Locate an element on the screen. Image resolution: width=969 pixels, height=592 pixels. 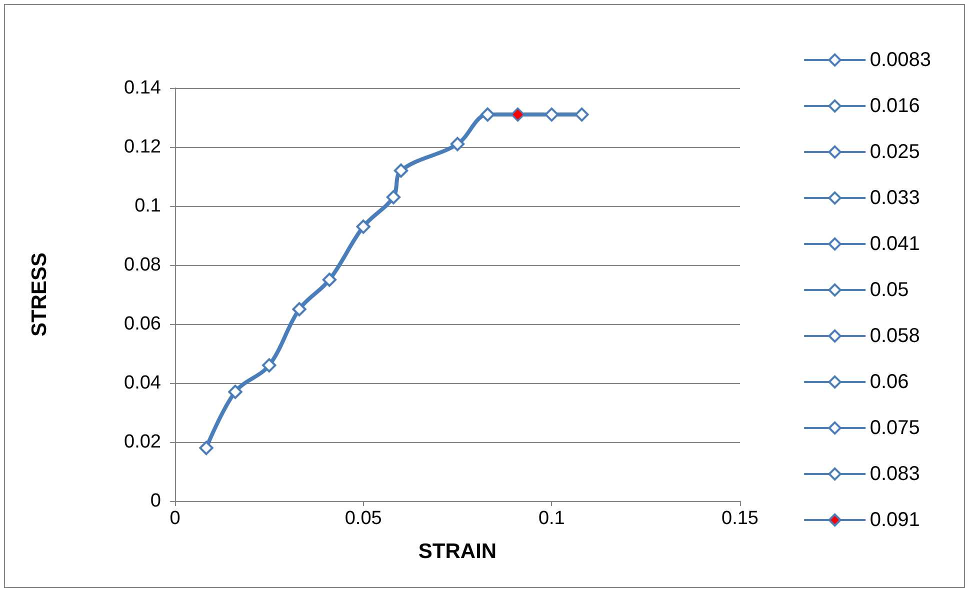
x-tick-label: 0.15 is located at coordinates (740, 518).